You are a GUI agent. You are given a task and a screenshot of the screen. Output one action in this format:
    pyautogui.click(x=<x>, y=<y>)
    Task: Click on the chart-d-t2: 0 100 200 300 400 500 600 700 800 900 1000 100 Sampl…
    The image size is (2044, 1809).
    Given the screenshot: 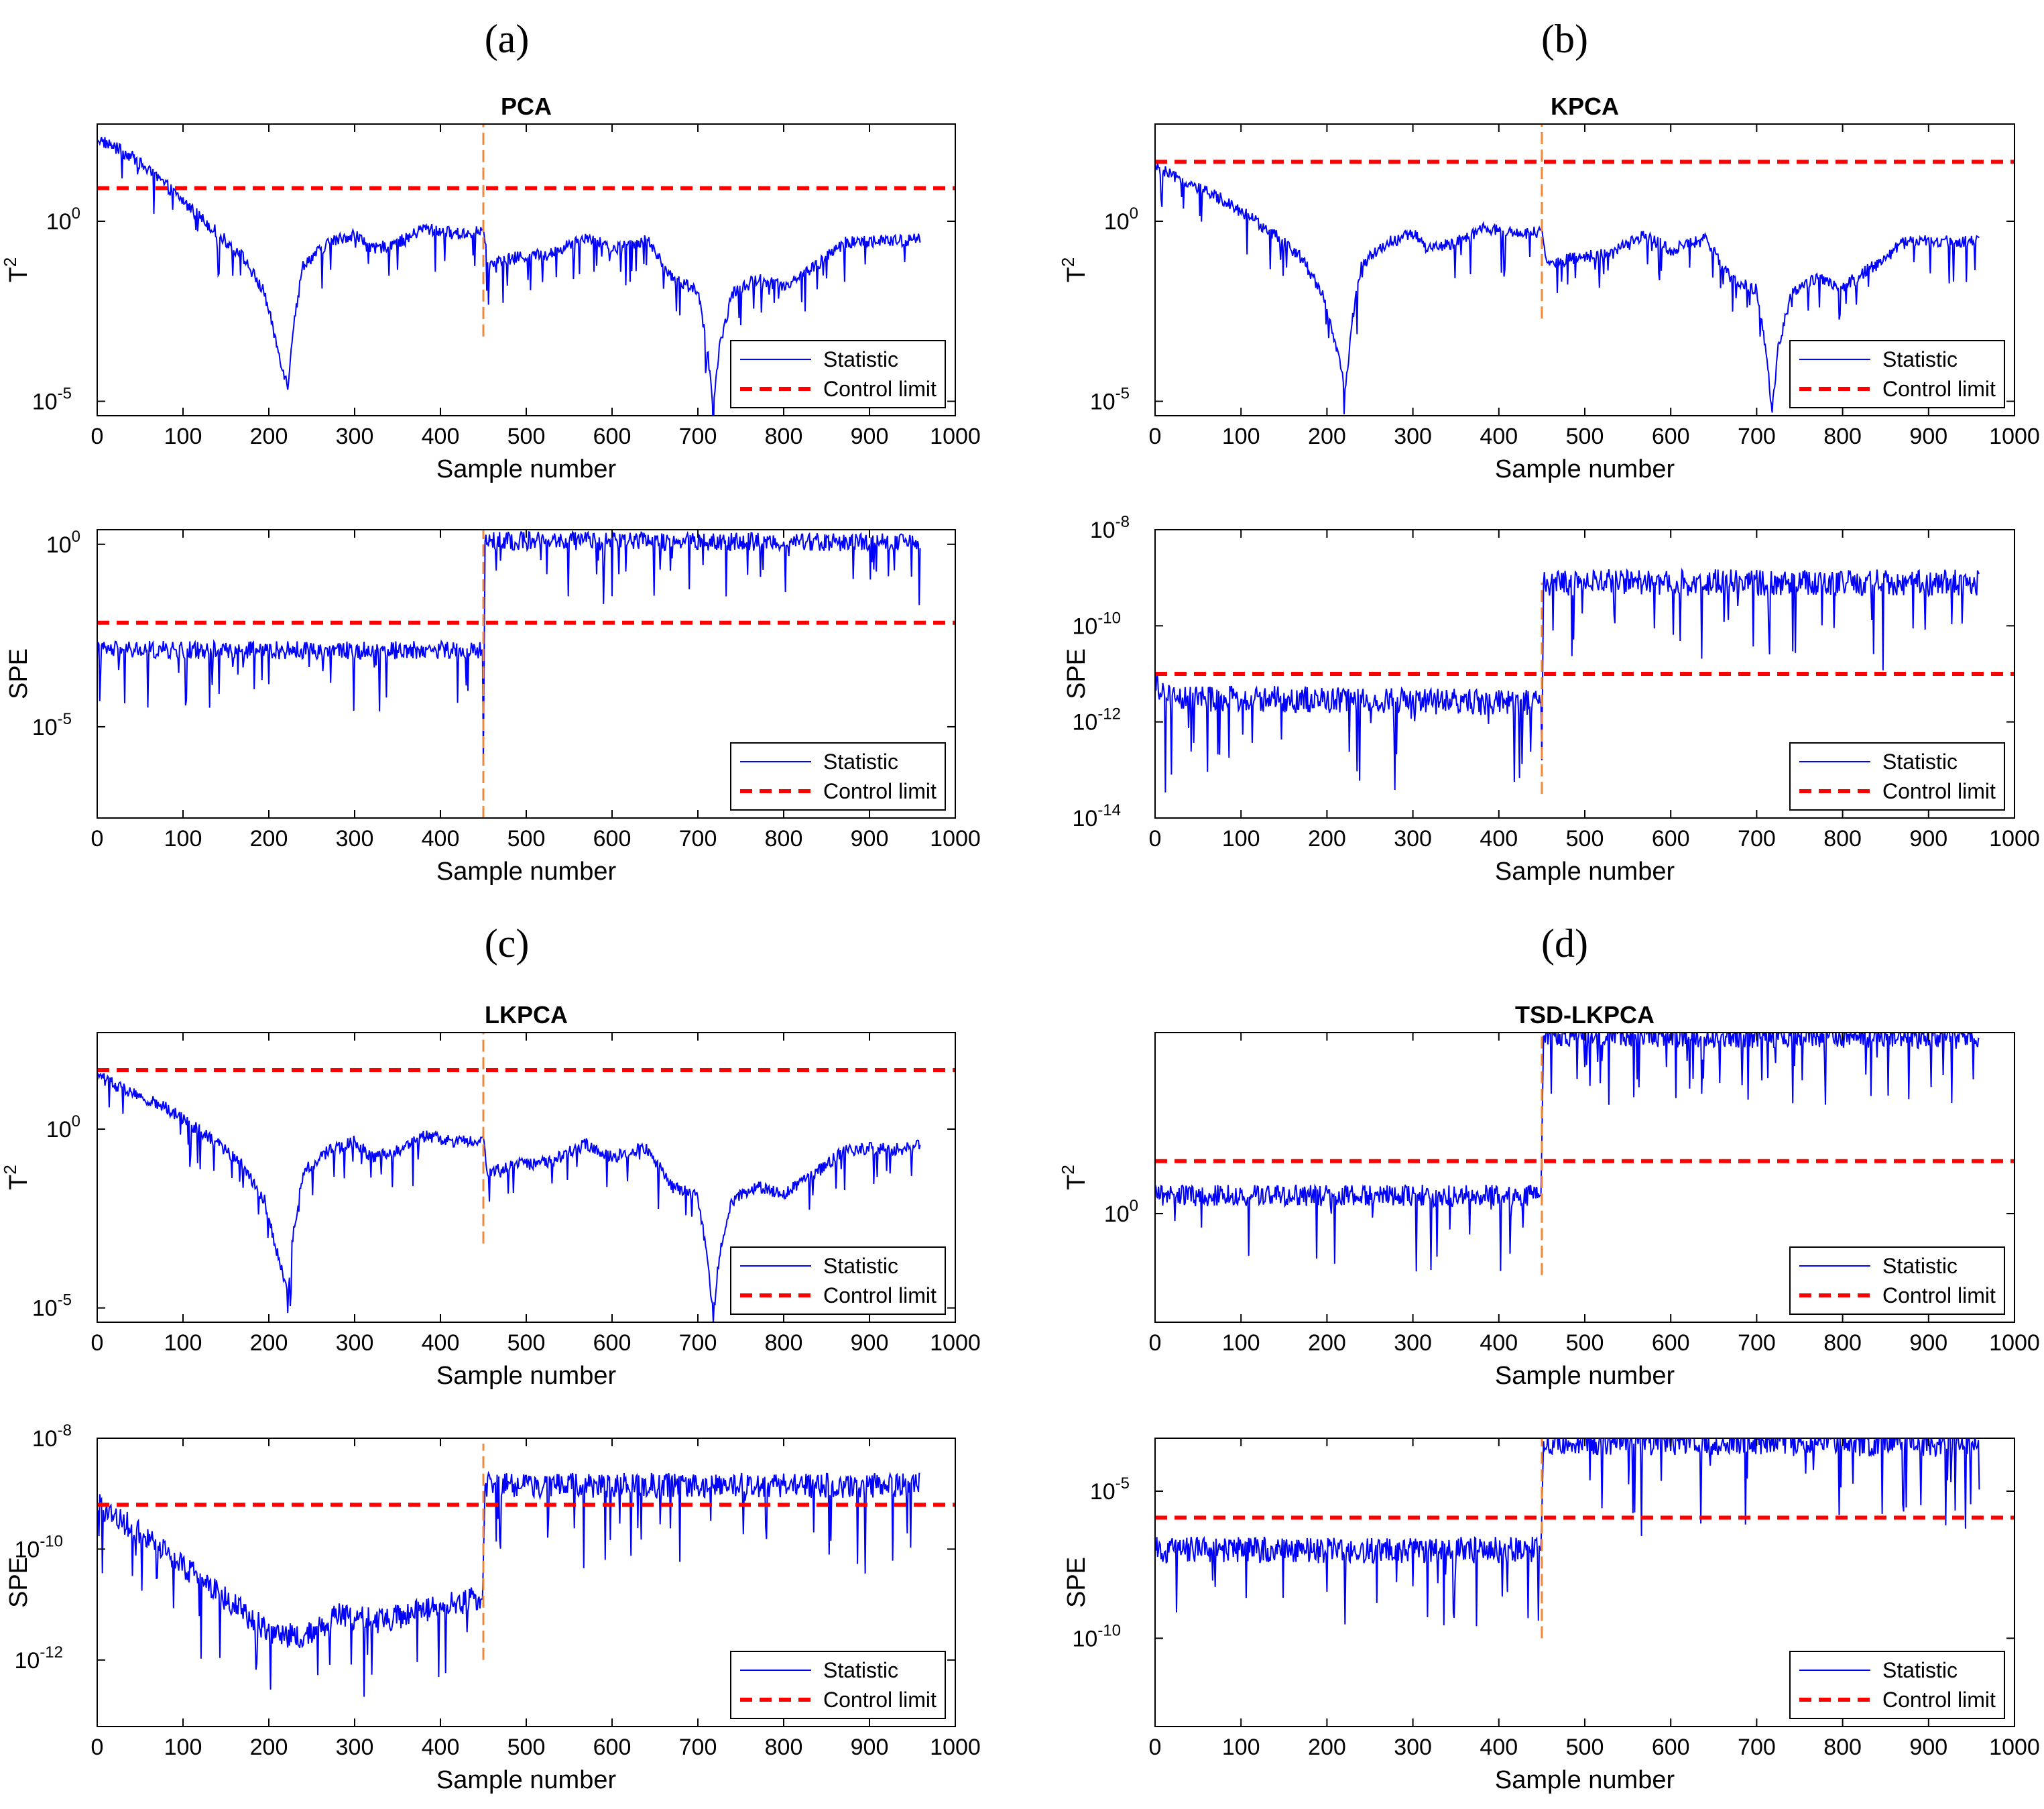 What is the action you would take?
    pyautogui.click(x=1549, y=1195)
    